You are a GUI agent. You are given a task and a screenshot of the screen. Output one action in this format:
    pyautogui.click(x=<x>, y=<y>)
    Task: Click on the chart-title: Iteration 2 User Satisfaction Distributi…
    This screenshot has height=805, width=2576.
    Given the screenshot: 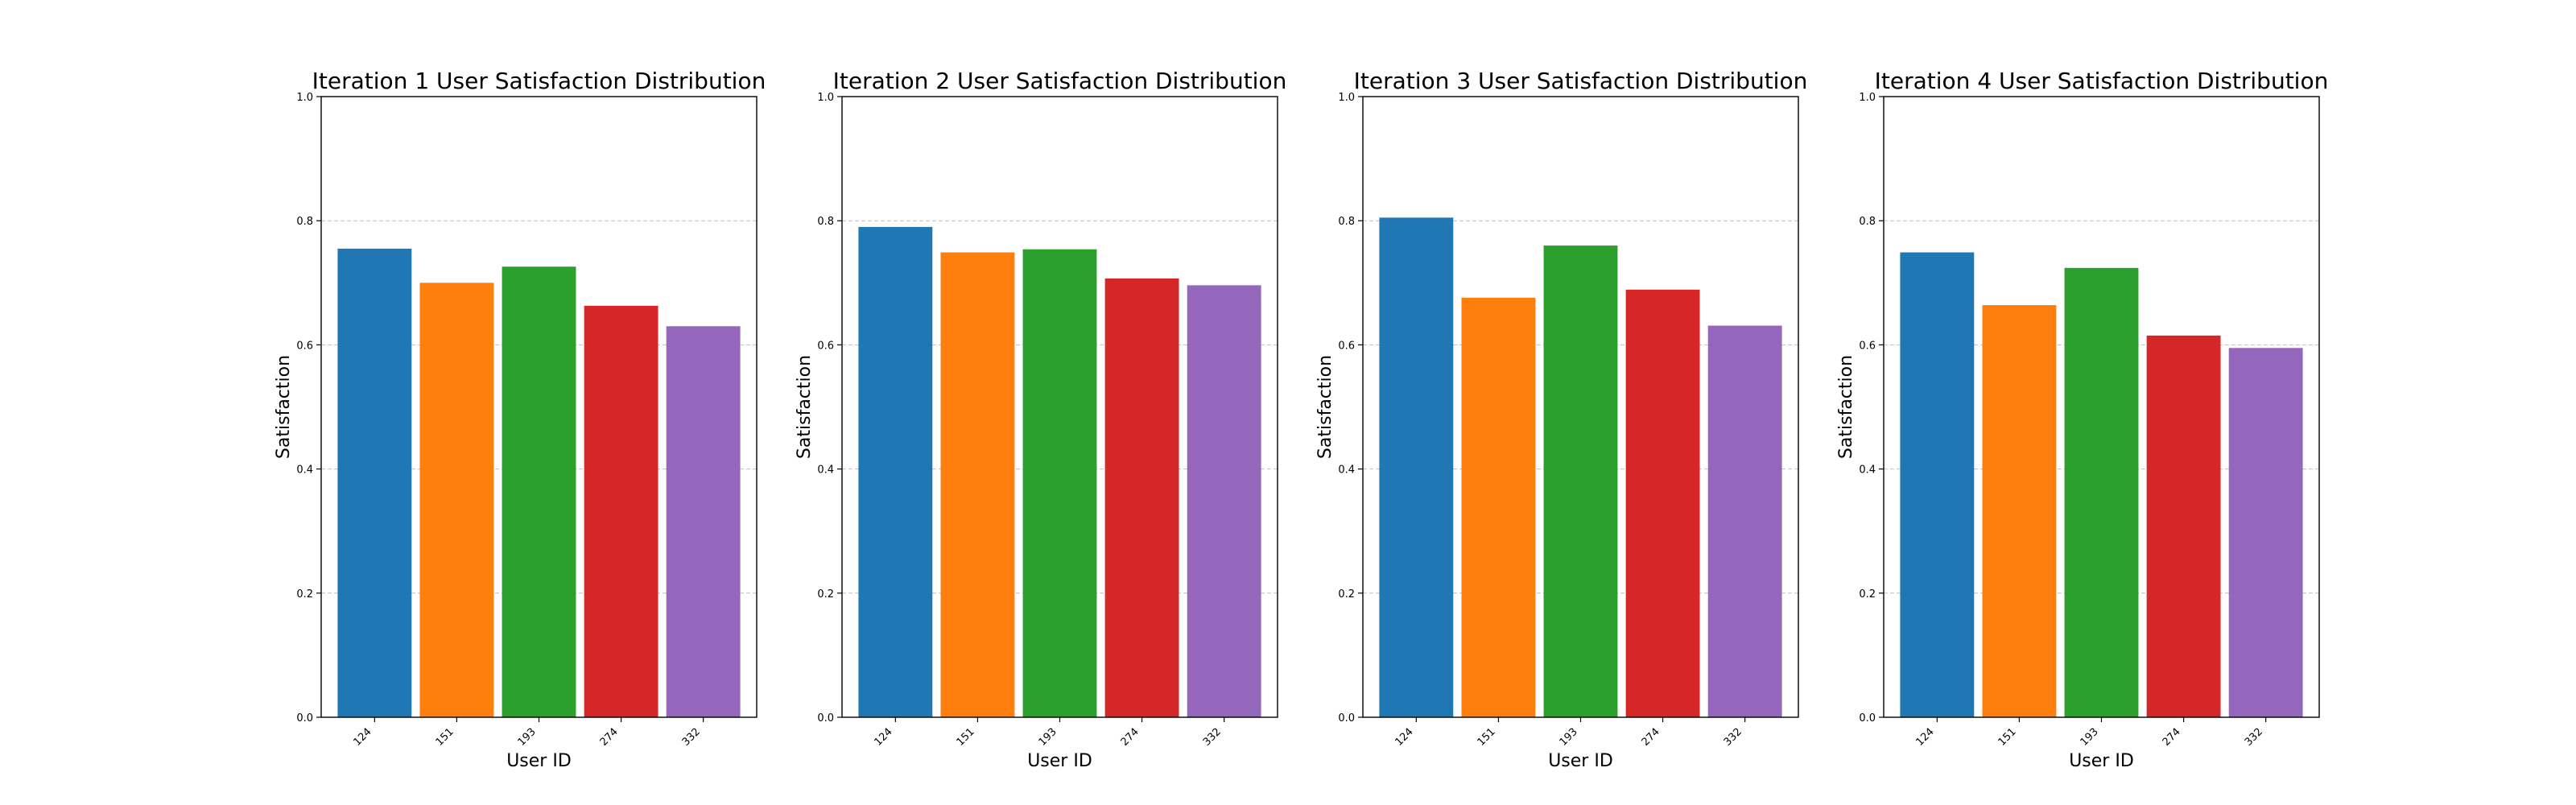 What is the action you would take?
    pyautogui.click(x=1060, y=81)
    